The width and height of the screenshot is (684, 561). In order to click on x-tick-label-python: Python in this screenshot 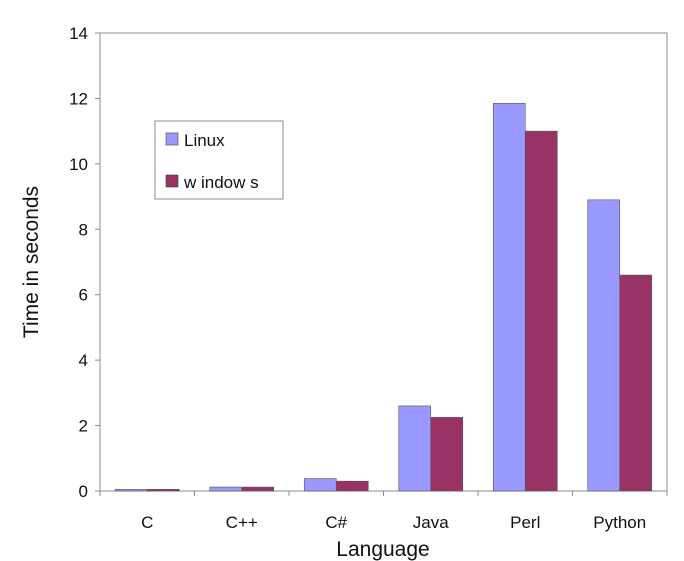, I will do `click(619, 522)`.